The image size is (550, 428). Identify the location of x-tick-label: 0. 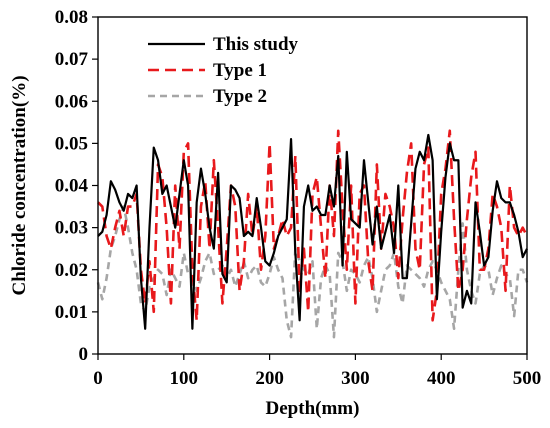
(98, 378).